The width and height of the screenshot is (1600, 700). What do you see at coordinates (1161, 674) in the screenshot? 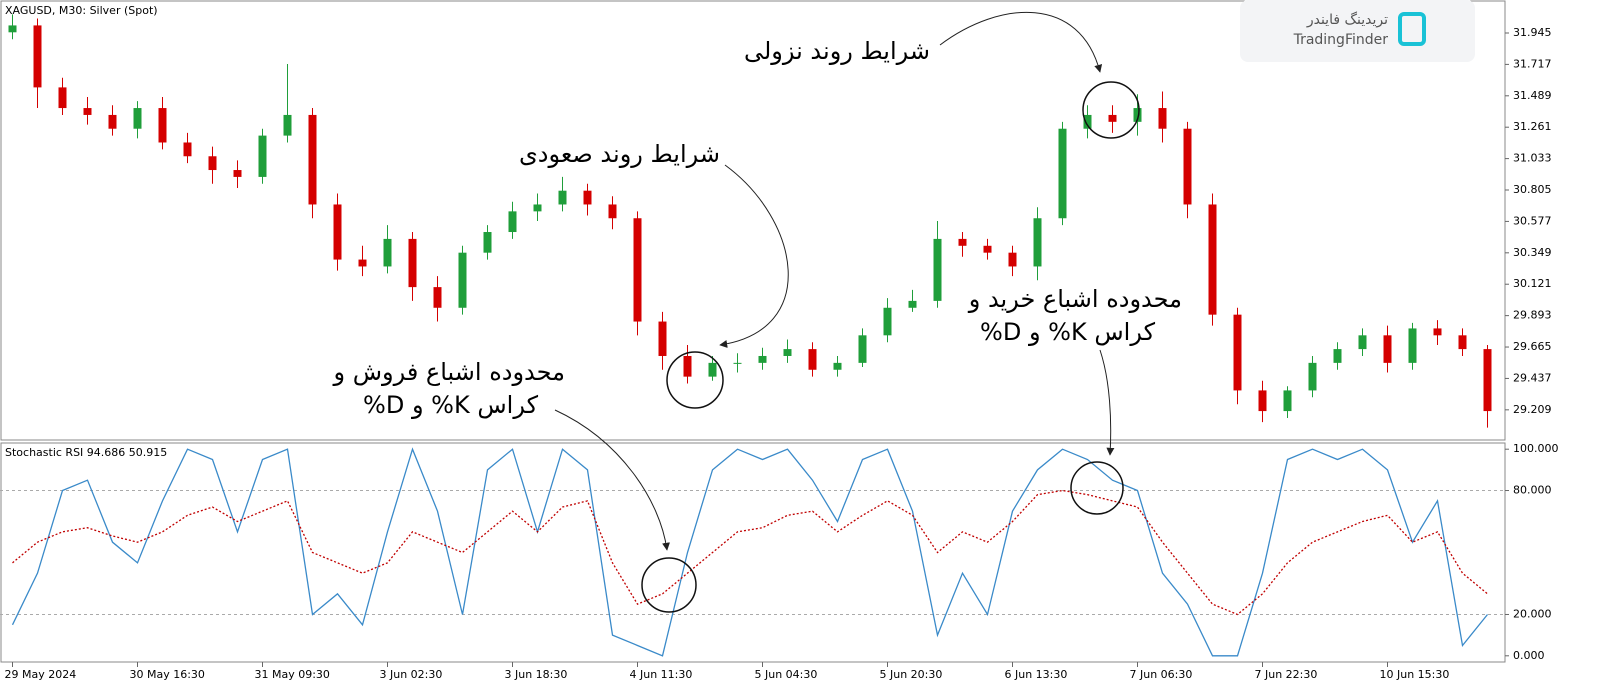
I see `x-tick-label: 7 Jun 06:30` at bounding box center [1161, 674].